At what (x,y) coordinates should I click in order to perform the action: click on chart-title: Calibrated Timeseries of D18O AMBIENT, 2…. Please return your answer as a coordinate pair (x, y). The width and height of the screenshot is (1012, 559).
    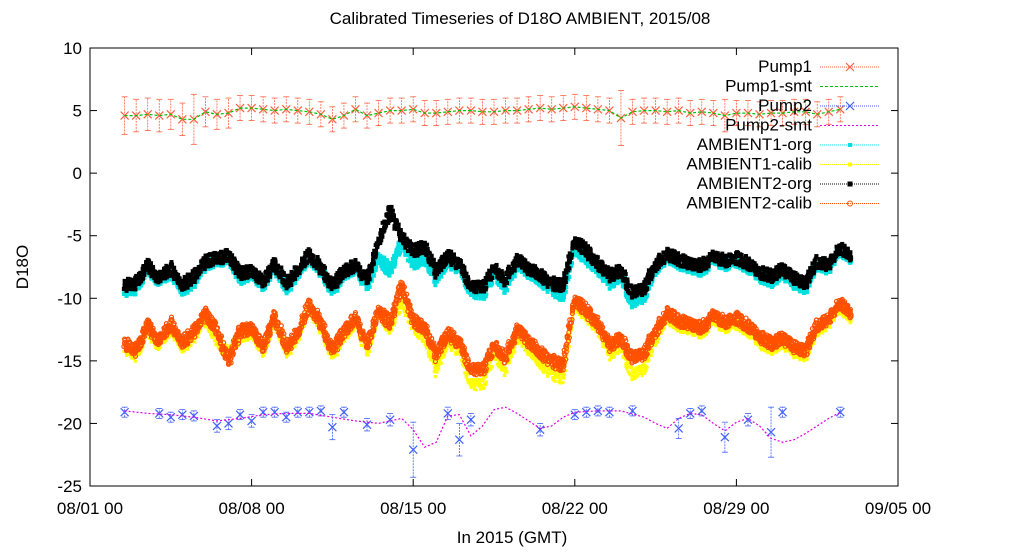
    Looking at the image, I should click on (520, 18).